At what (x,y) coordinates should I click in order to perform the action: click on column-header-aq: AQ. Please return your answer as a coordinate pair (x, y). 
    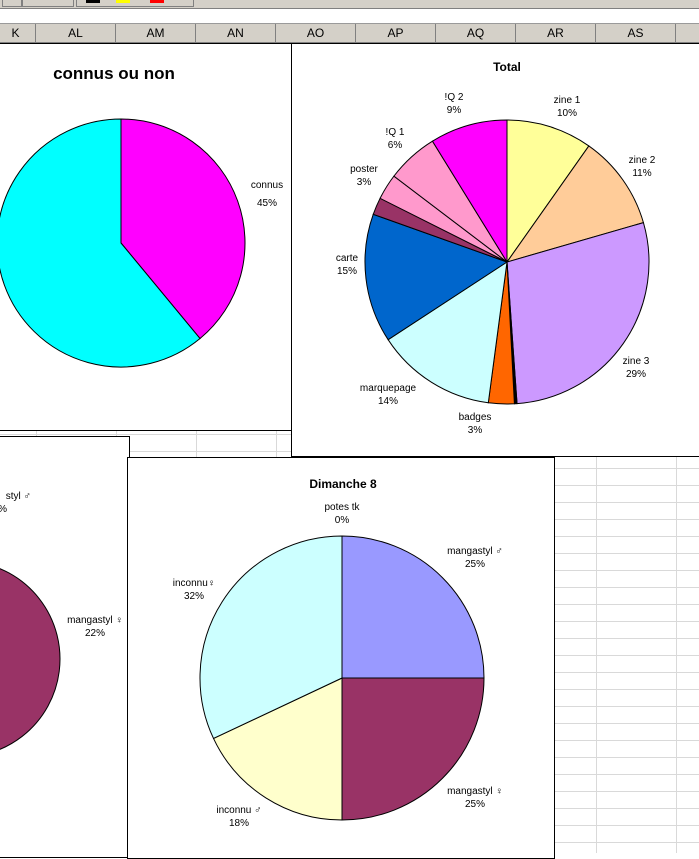
    Looking at the image, I should click on (476, 33).